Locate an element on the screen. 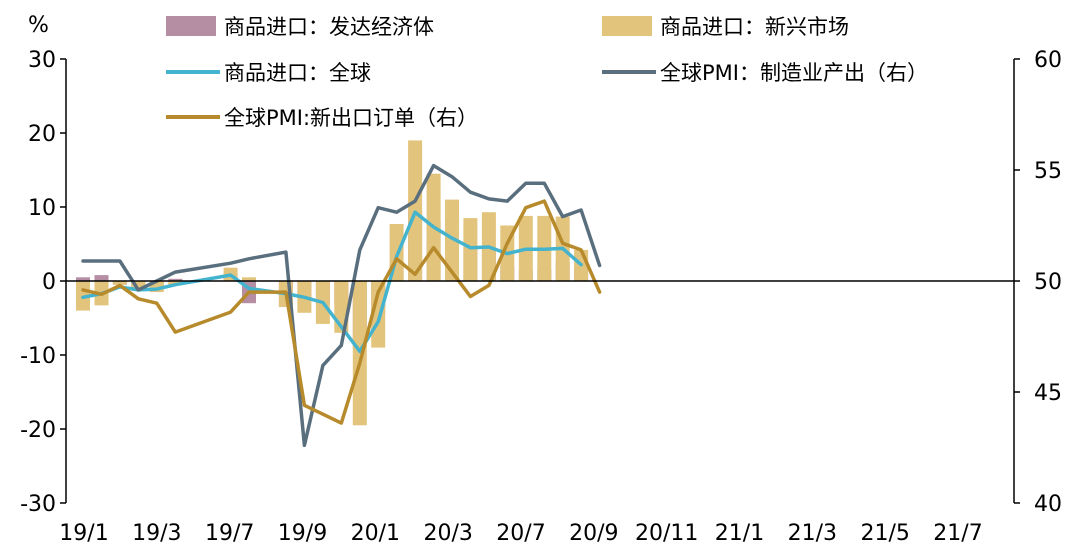 The image size is (1080, 552). x-tick-label: 21/7 is located at coordinates (957, 533).